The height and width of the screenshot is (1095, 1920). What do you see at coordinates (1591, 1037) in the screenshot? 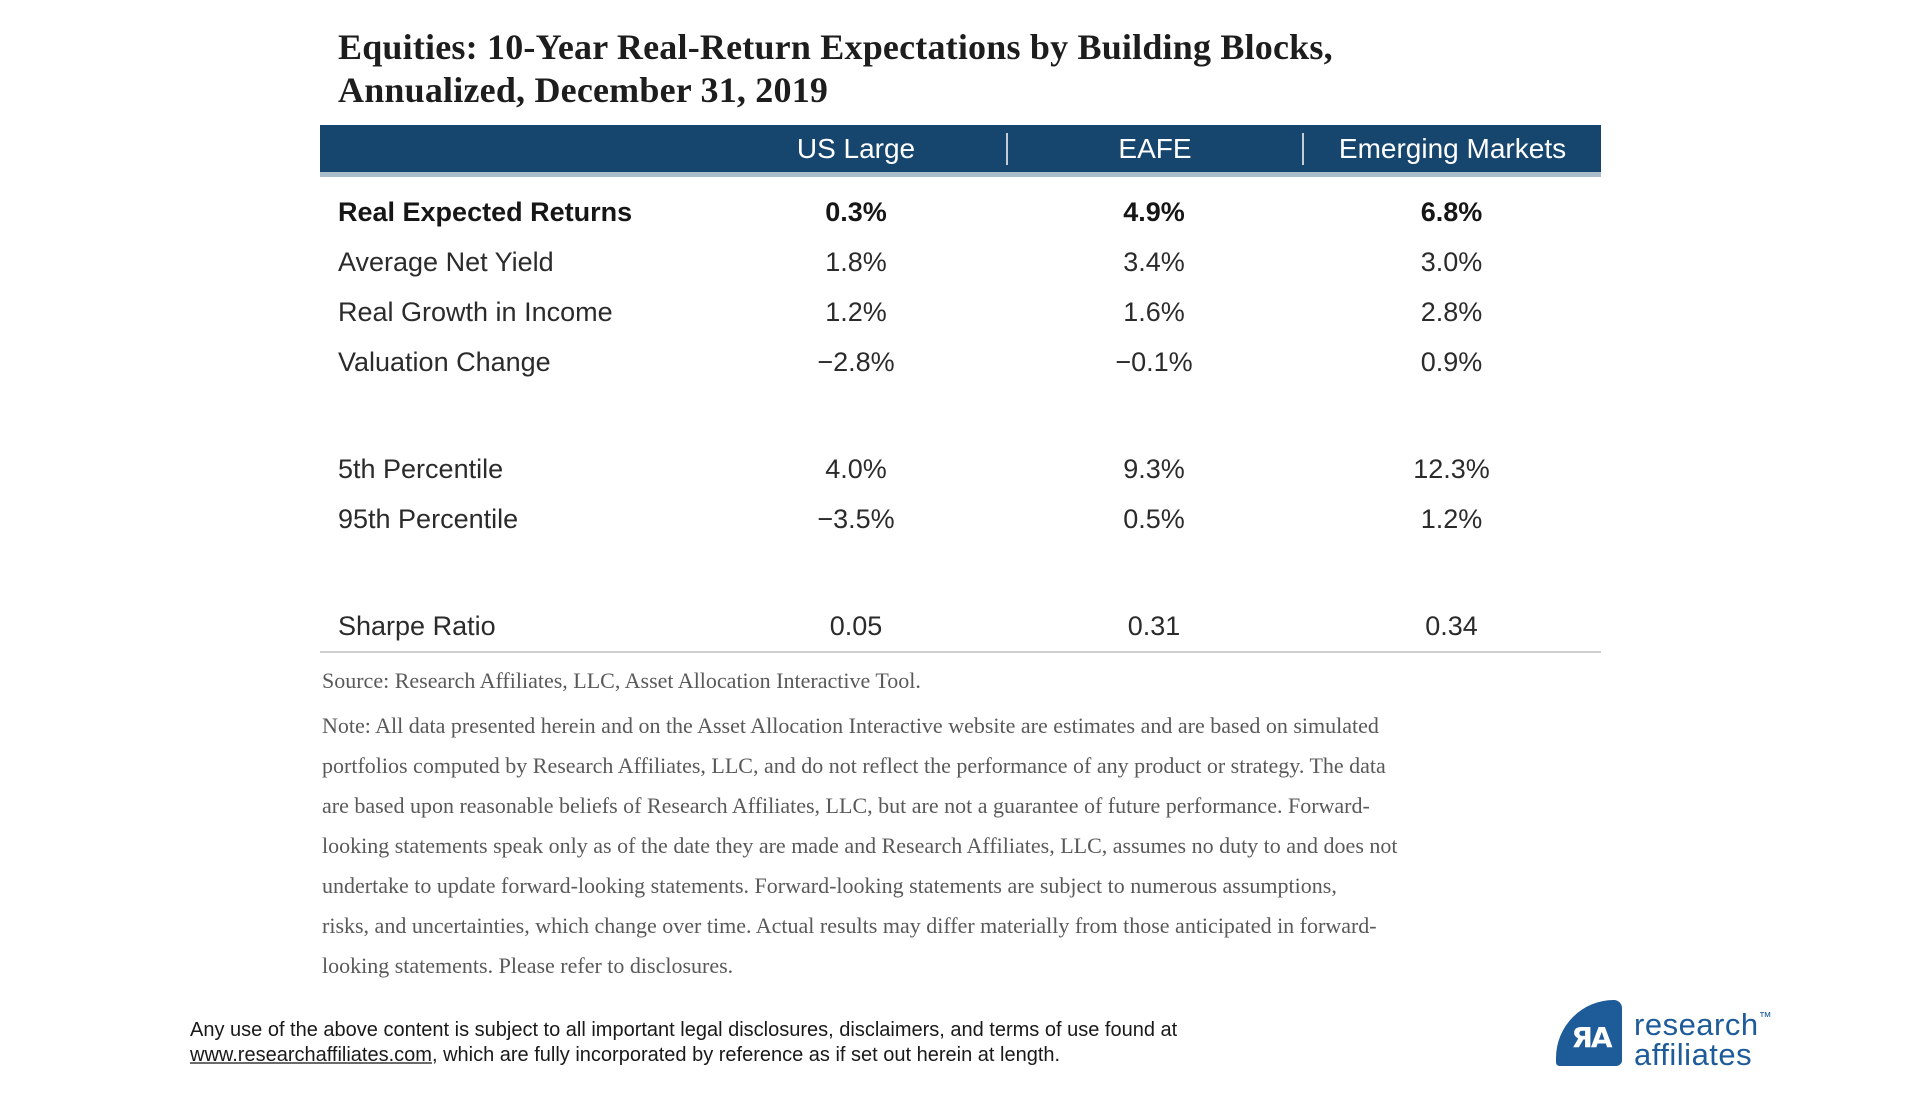
I see `ra-monogram-text: ЯA` at bounding box center [1591, 1037].